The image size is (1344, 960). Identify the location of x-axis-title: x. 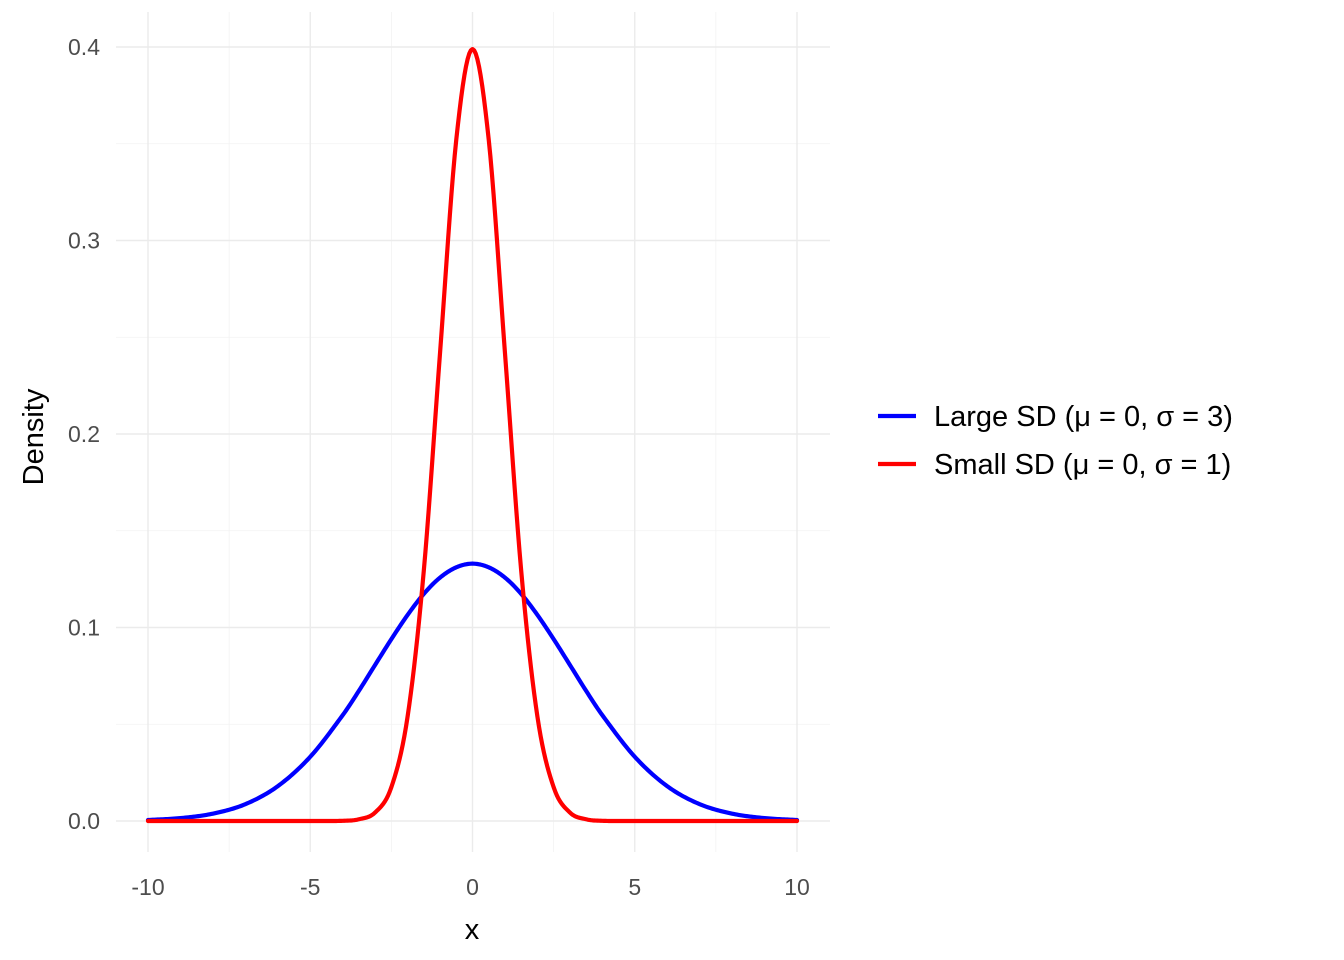
(472, 930).